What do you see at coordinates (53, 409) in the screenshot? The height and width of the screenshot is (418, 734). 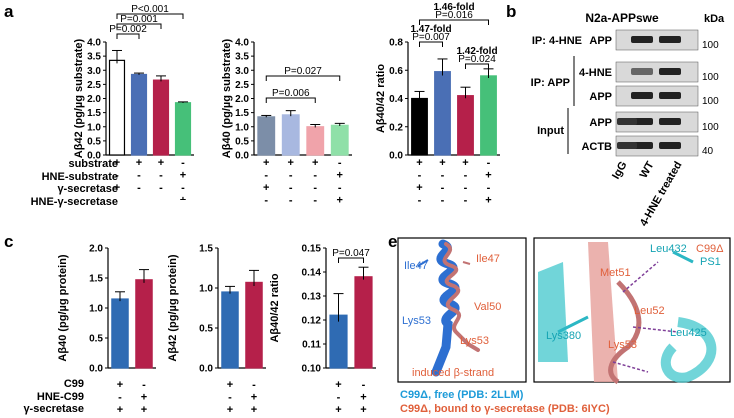 I see `row-label-gamma-secretase-c: γ-secretase` at bounding box center [53, 409].